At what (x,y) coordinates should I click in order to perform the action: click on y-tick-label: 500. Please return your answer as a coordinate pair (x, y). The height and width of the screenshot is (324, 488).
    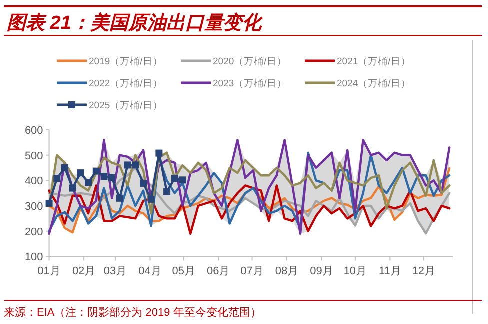
    Looking at the image, I should click on (34, 156).